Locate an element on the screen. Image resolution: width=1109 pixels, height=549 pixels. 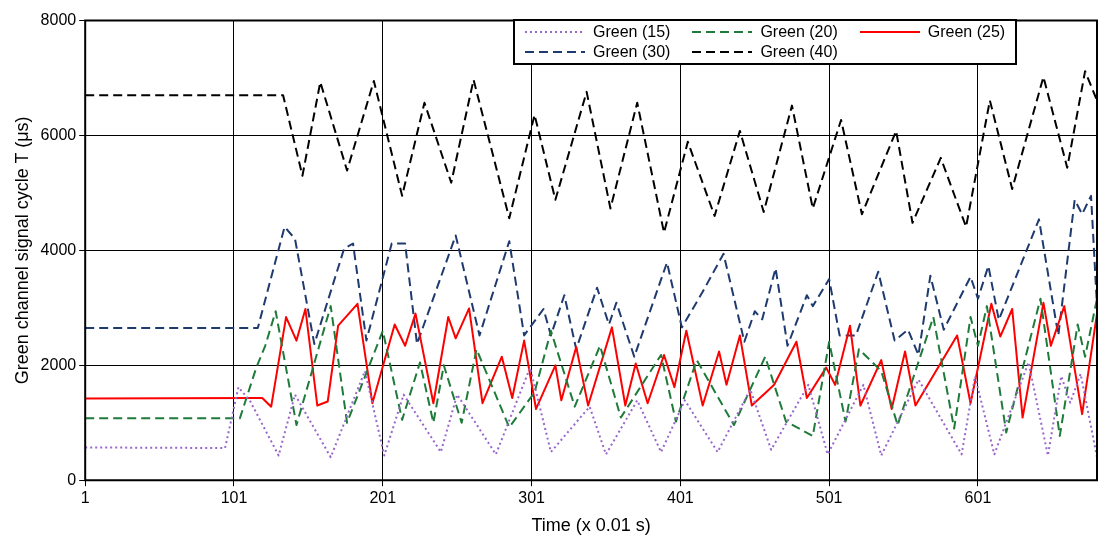
x-tick-label: 601 is located at coordinates (978, 498).